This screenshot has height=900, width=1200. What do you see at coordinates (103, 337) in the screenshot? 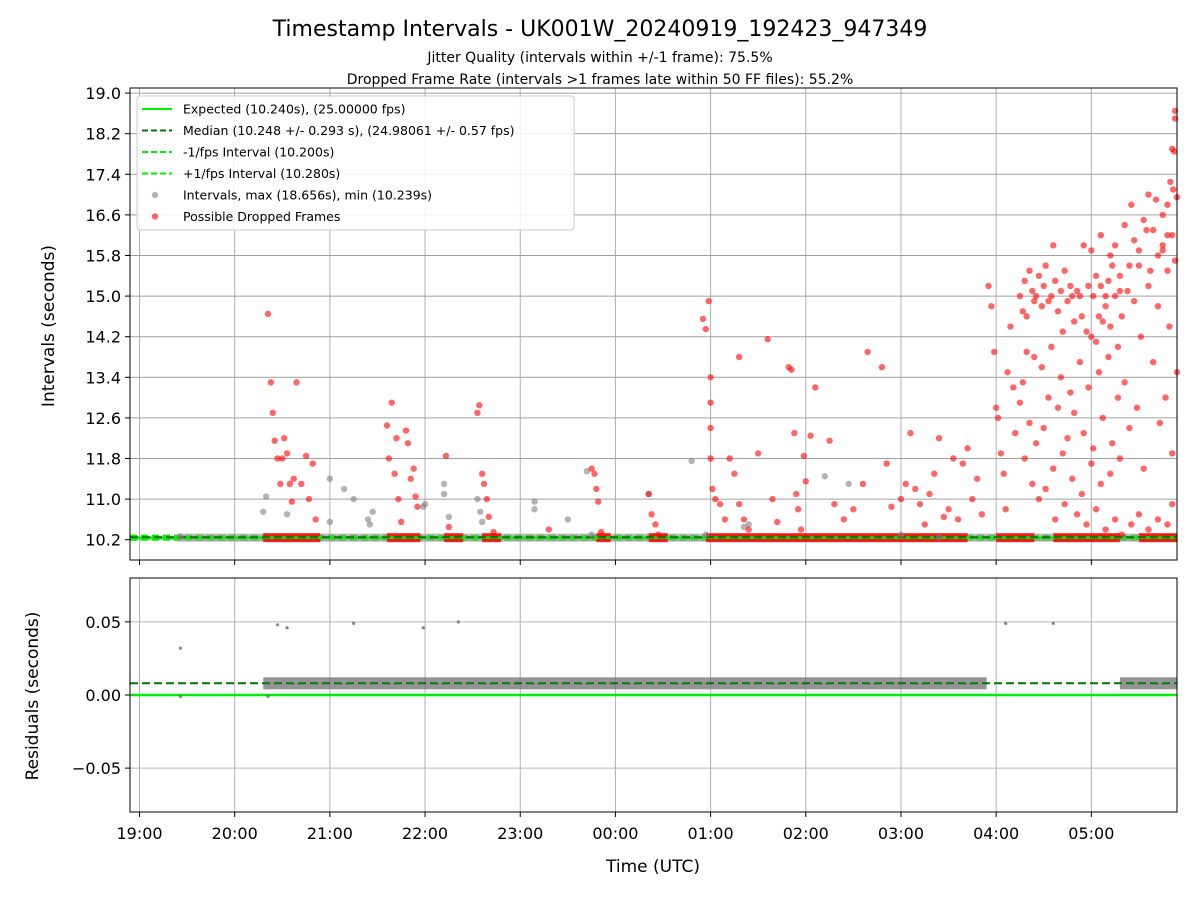
I see `y-tick-label: 14.2` at bounding box center [103, 337].